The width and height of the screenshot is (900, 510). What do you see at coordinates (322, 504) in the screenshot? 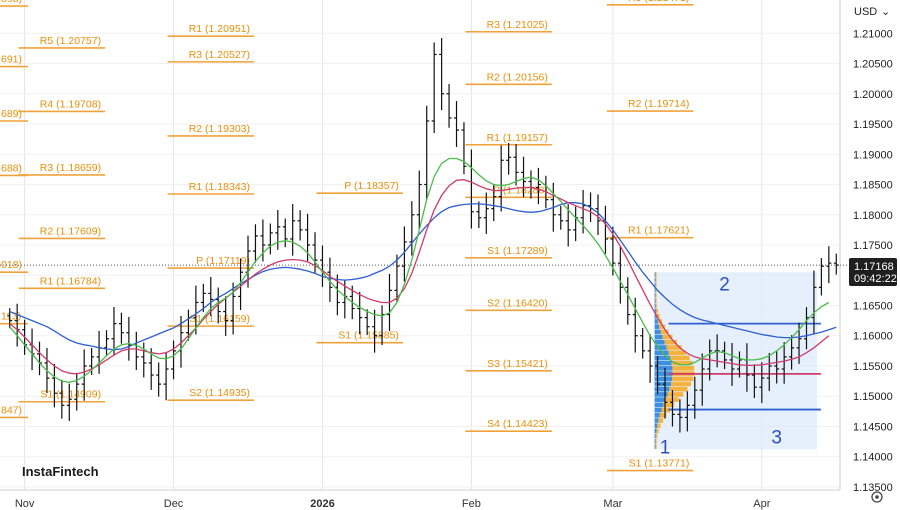
I see `time-tick-label: 2026` at bounding box center [322, 504].